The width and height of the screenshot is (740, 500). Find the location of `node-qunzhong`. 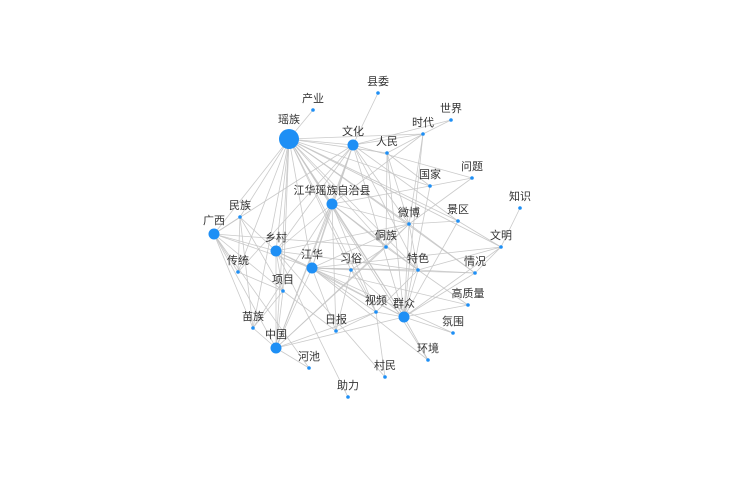

node-qunzhong is located at coordinates (404, 317).